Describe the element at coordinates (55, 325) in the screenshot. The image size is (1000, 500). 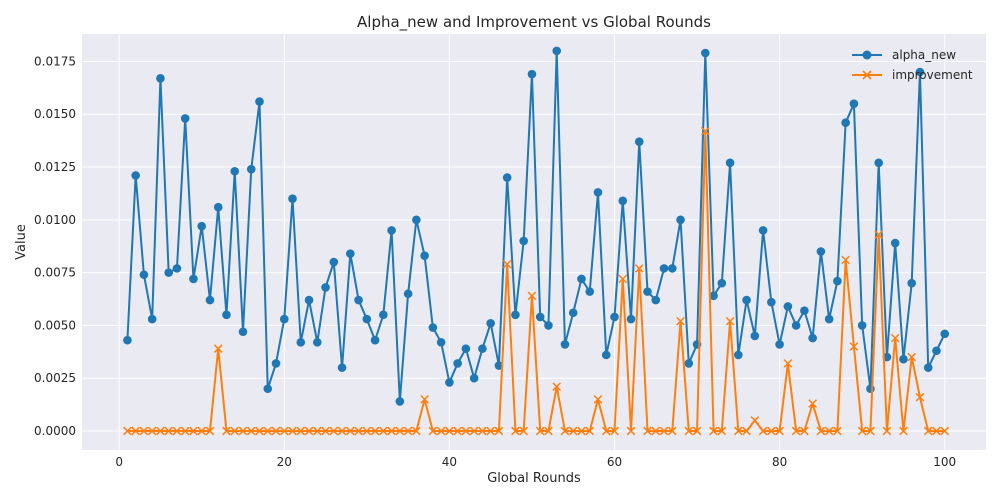
I see `y-tick-label: 0.0050` at that location.